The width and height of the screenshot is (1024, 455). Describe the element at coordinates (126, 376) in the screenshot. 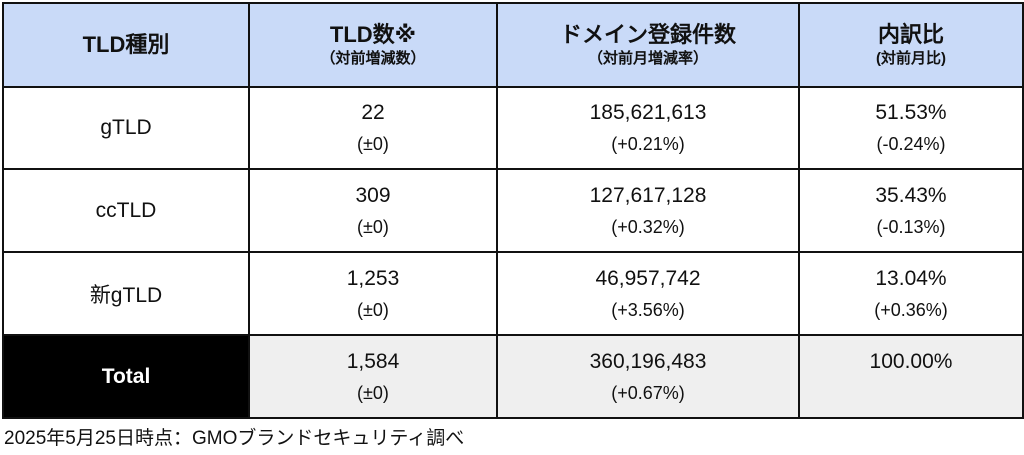

I see `total-label: Total` at that location.